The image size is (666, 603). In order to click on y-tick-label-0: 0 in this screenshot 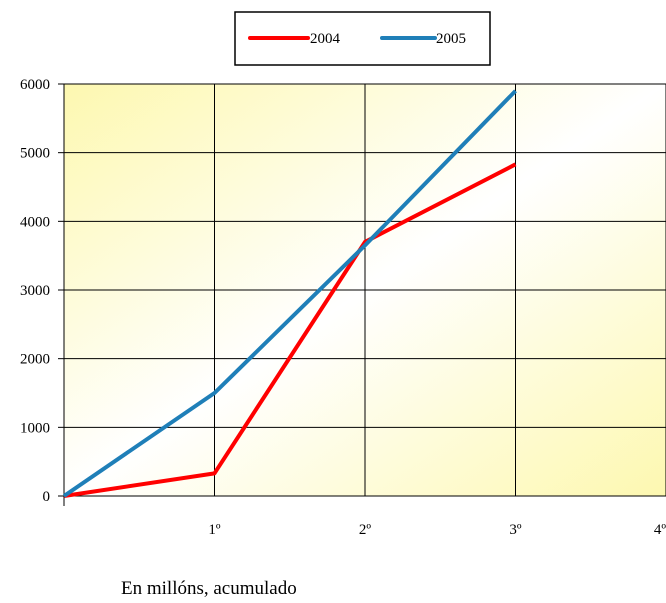, I will do `click(47, 497)`.